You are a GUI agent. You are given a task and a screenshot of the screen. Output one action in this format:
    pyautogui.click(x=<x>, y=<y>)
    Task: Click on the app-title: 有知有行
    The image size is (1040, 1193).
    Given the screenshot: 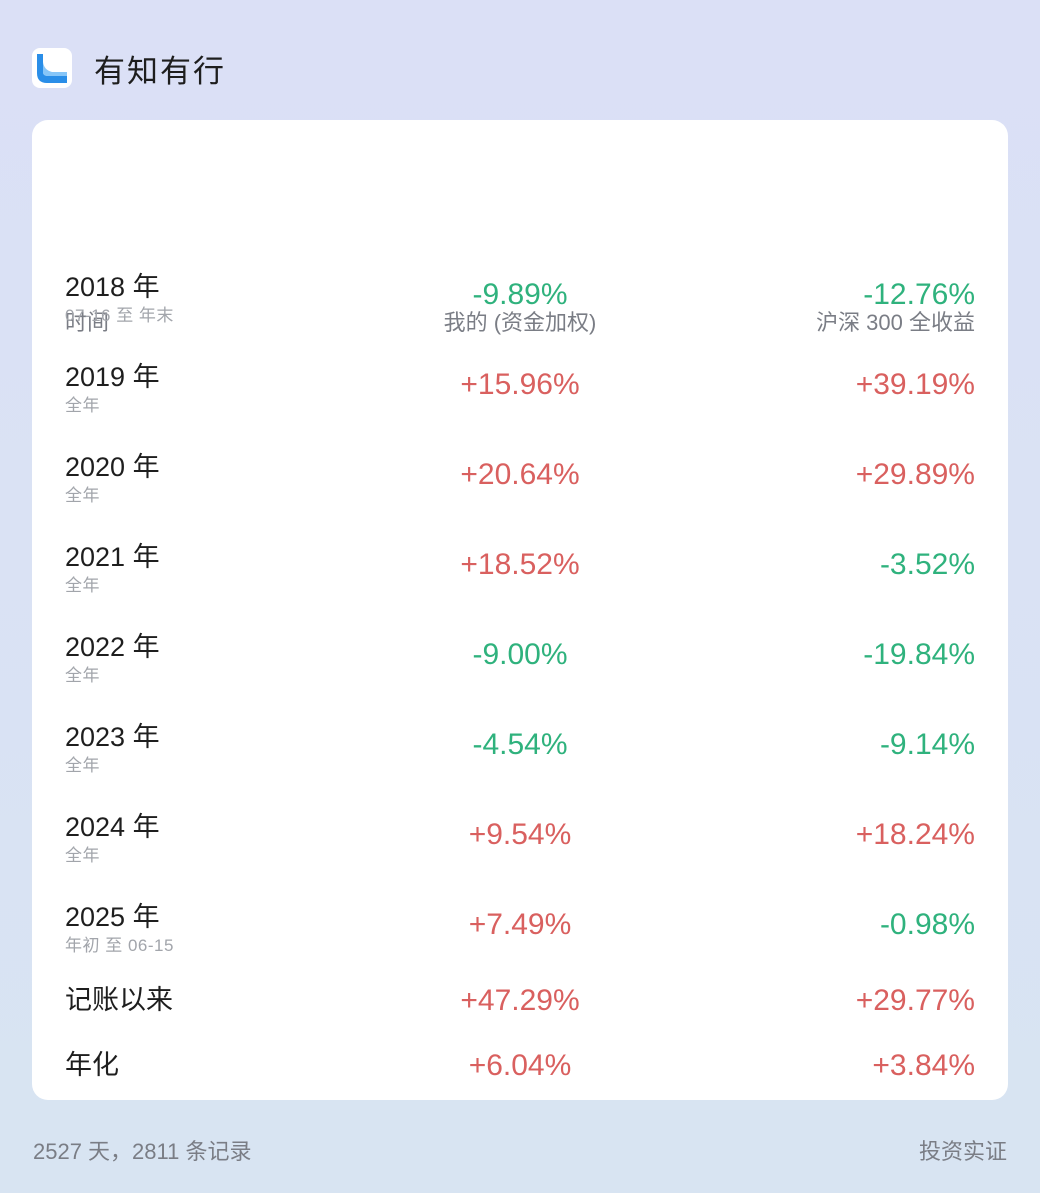 What is the action you would take?
    pyautogui.click(x=160, y=71)
    